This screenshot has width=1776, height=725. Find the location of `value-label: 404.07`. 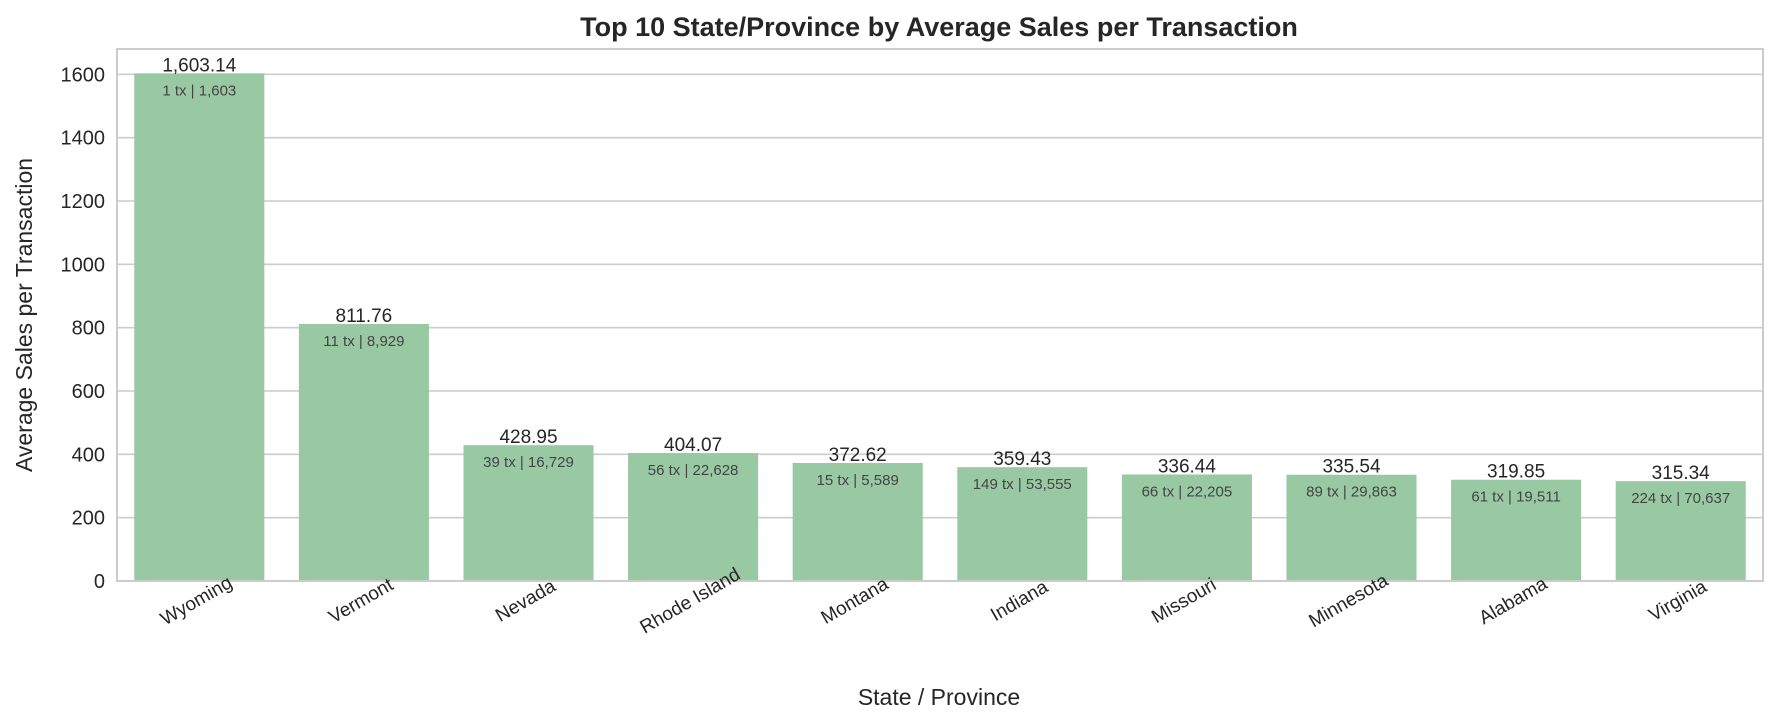

value-label: 404.07 is located at coordinates (693, 445).